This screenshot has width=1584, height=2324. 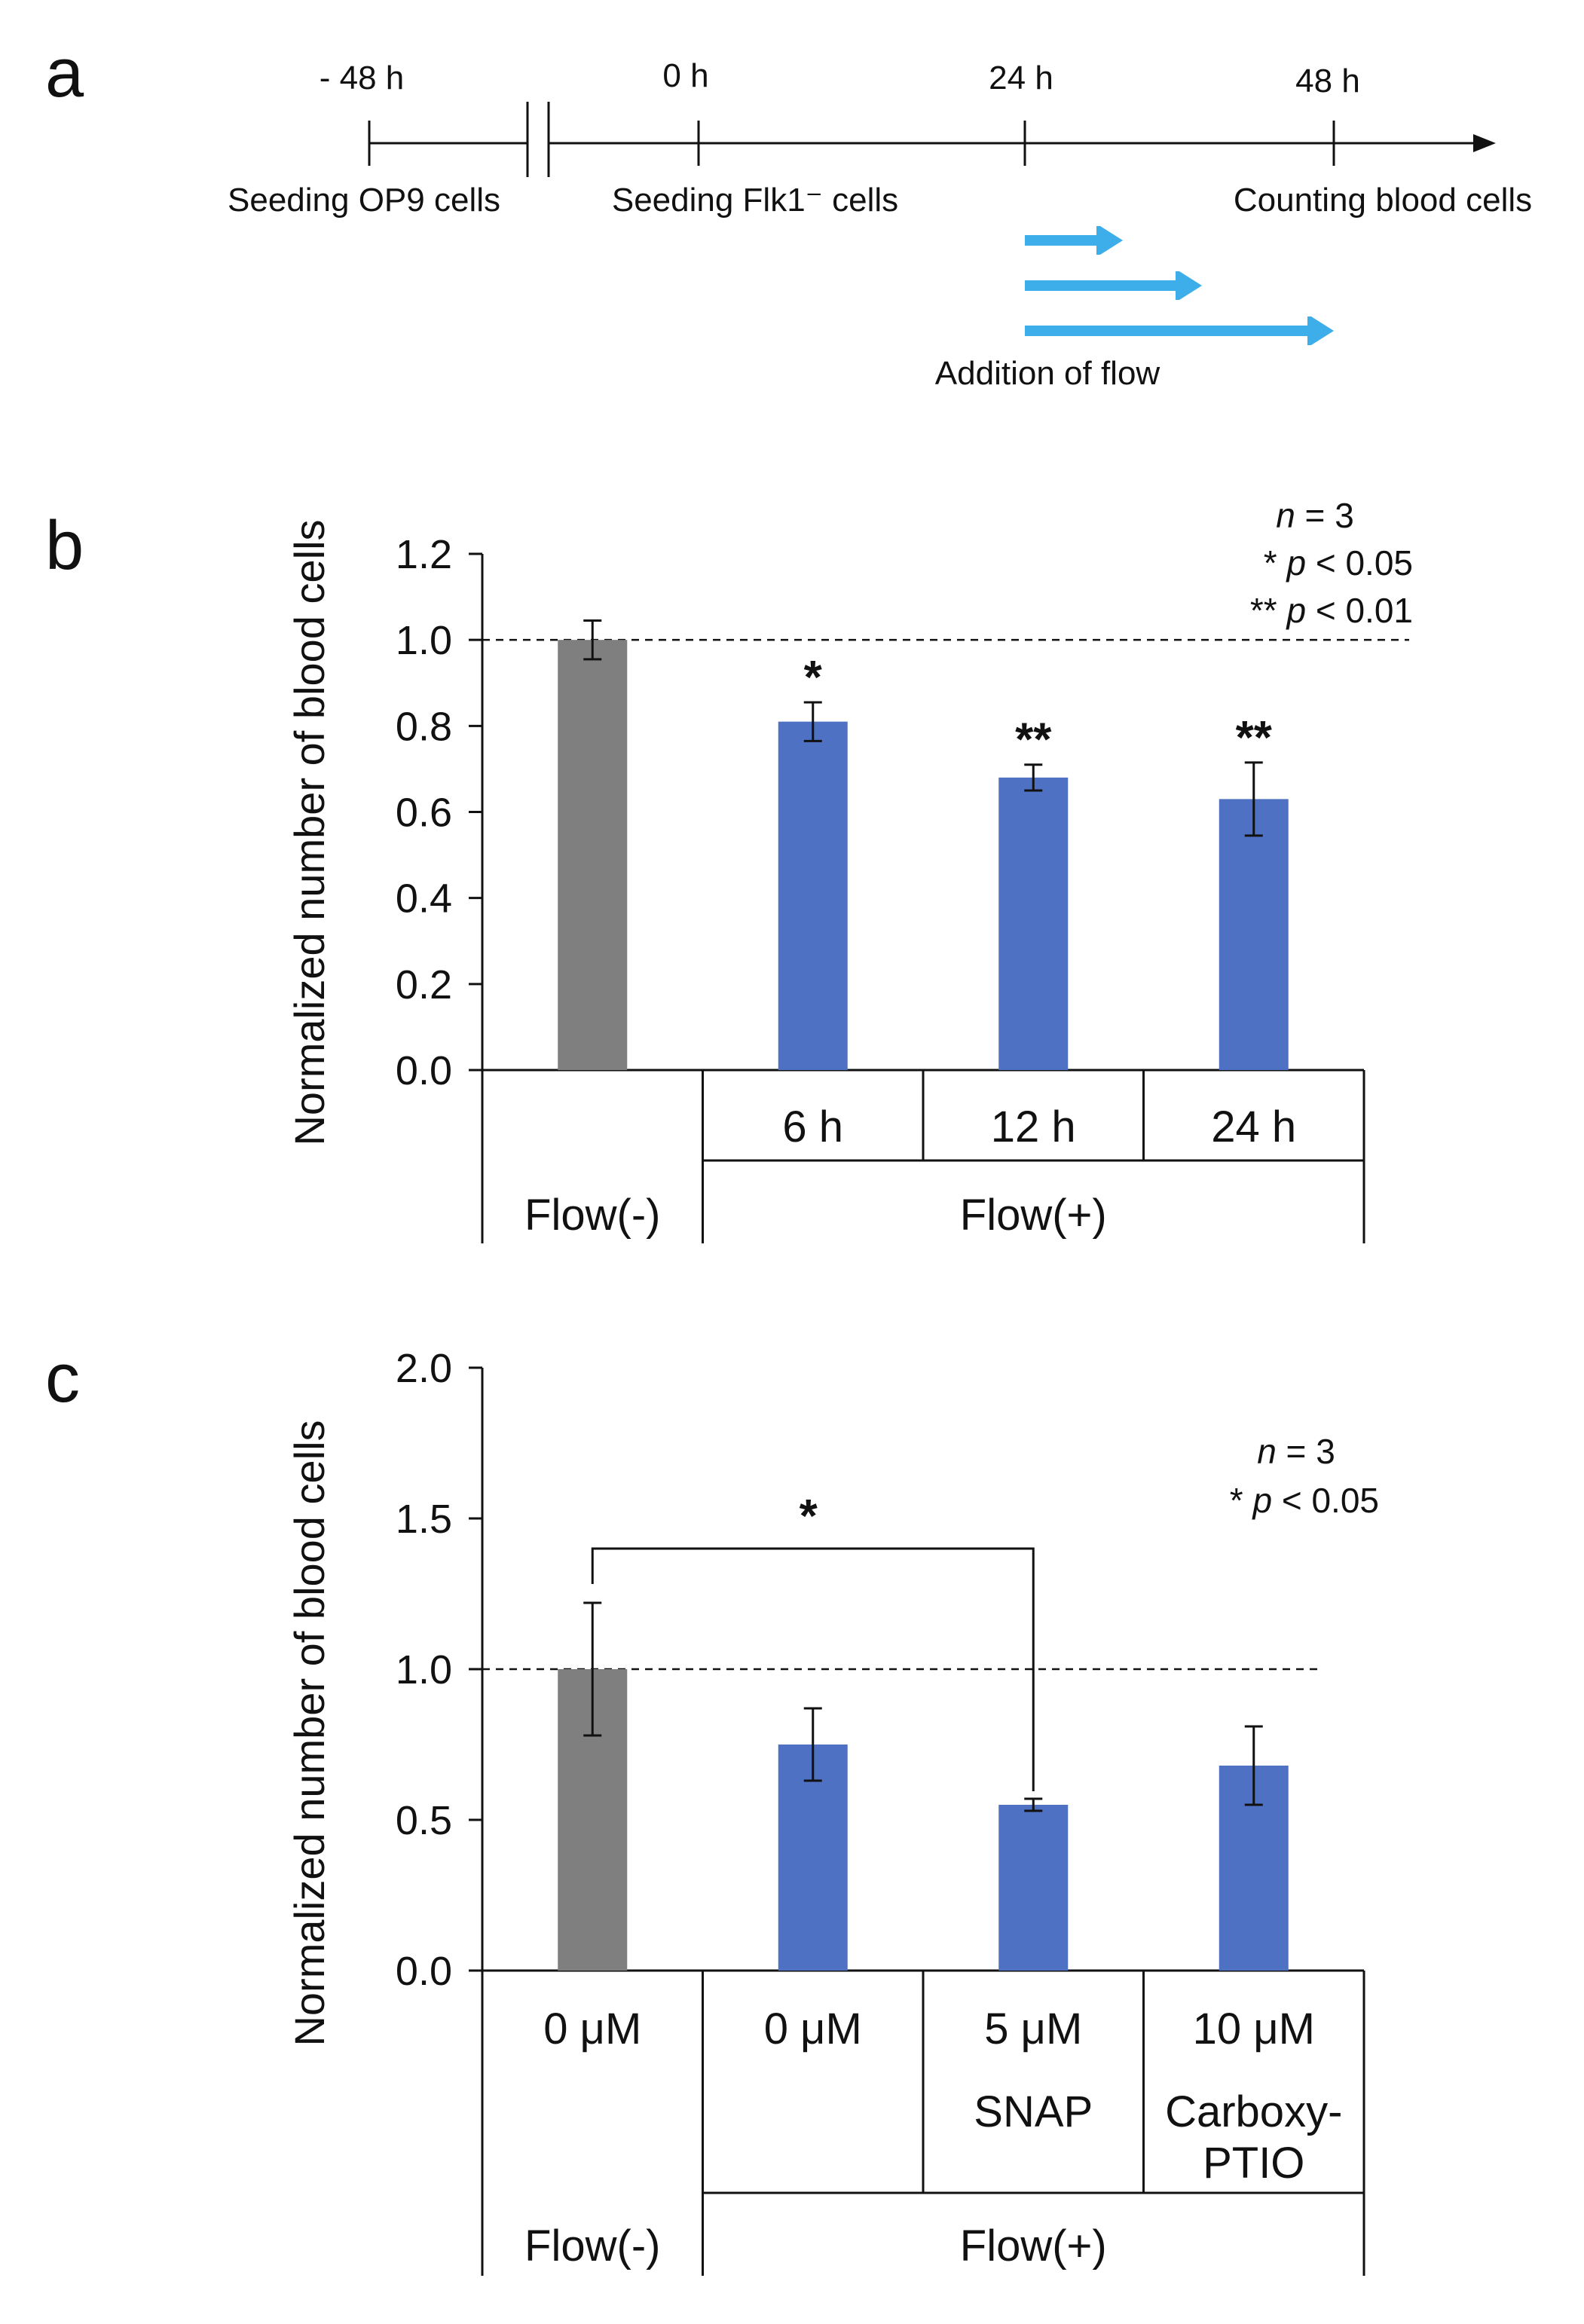 What do you see at coordinates (424, 1820) in the screenshot?
I see `y-tick-label: 0.5` at bounding box center [424, 1820].